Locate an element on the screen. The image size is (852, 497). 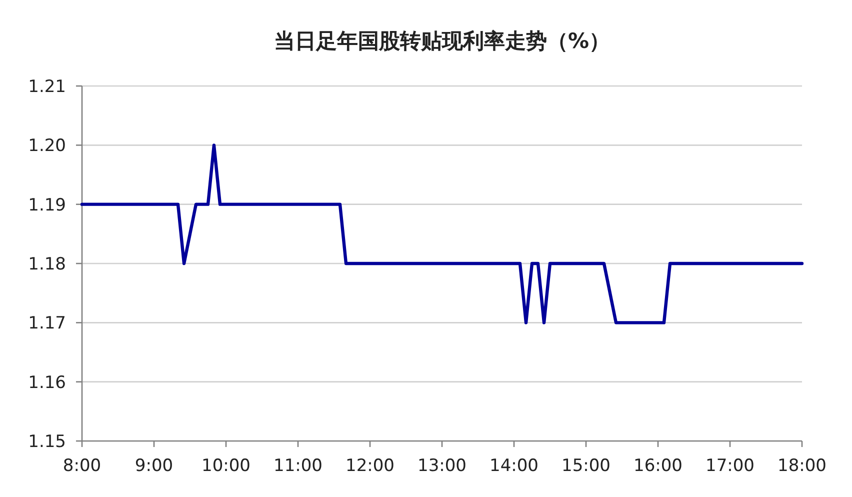
x-tick-label: 13:00 is located at coordinates (442, 466).